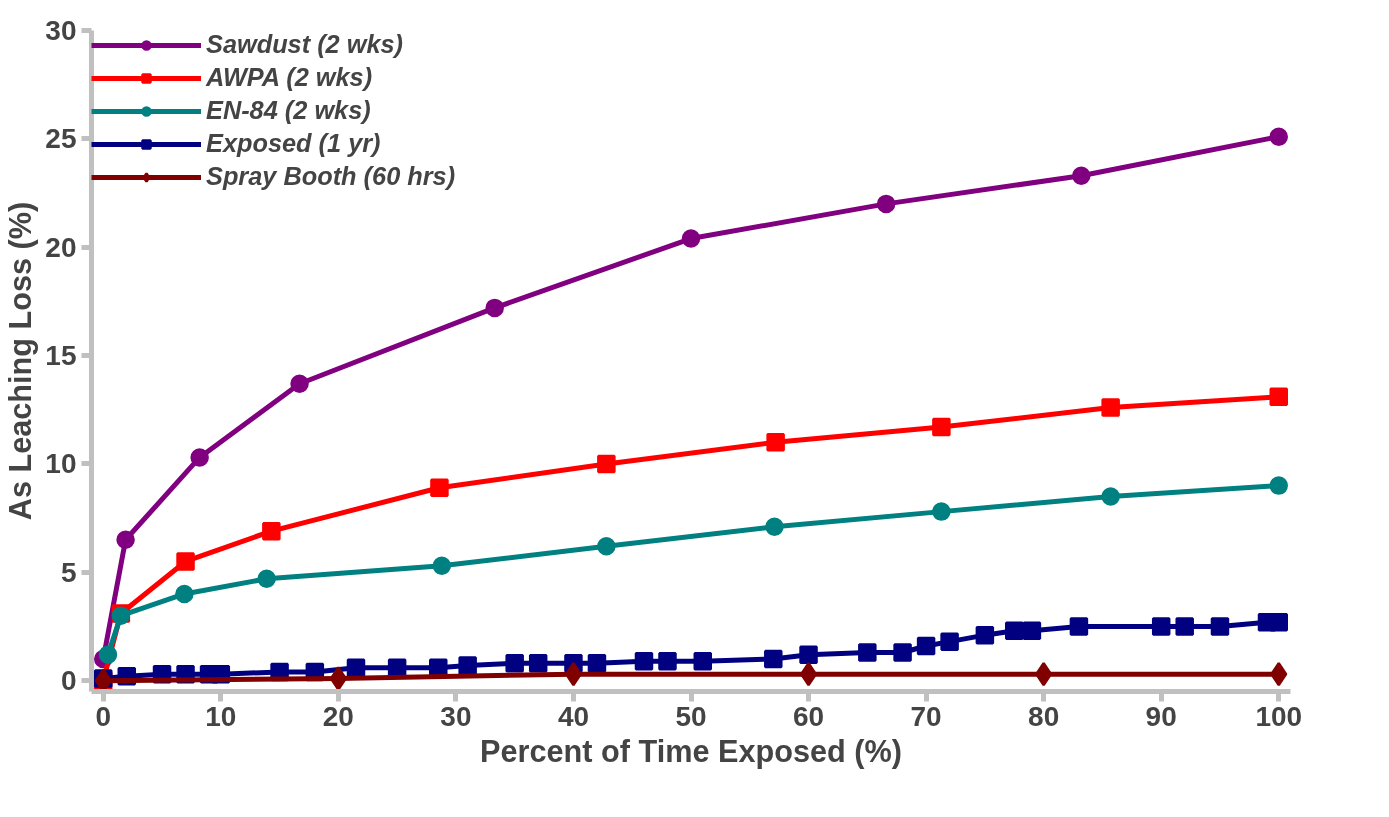 The height and width of the screenshot is (817, 1389). What do you see at coordinates (61, 30) in the screenshot?
I see `y-tick-label: 30` at bounding box center [61, 30].